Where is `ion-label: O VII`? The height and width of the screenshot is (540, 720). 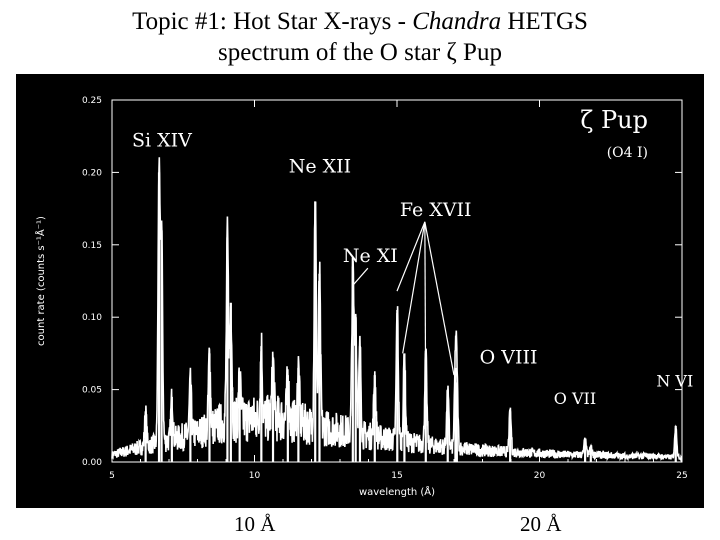 ion-label: O VII is located at coordinates (575, 398).